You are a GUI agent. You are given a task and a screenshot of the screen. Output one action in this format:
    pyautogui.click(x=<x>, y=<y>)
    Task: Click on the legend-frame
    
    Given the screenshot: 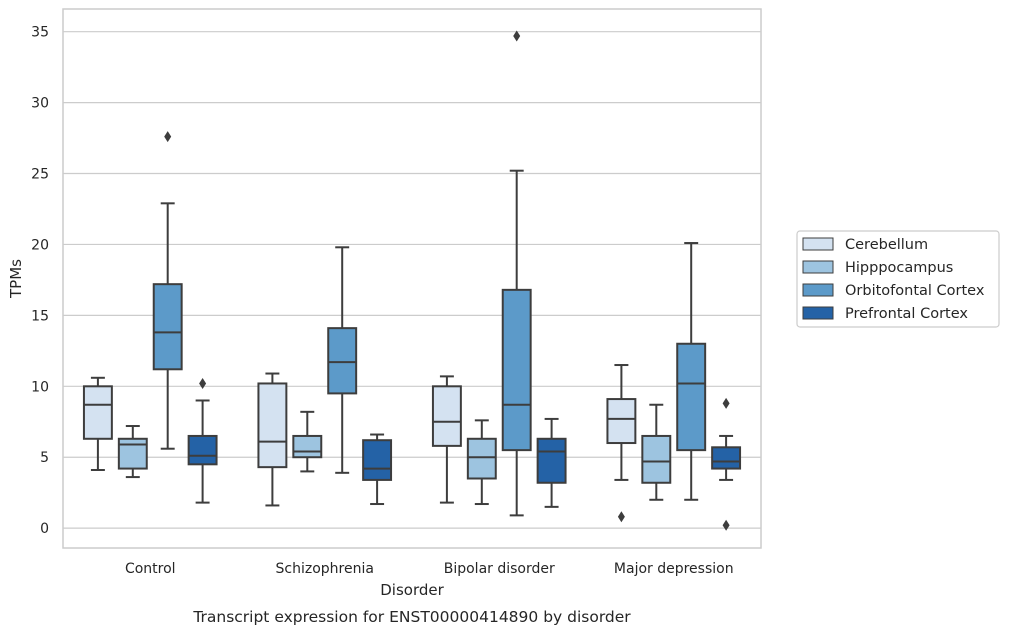 What is the action you would take?
    pyautogui.click(x=898, y=279)
    